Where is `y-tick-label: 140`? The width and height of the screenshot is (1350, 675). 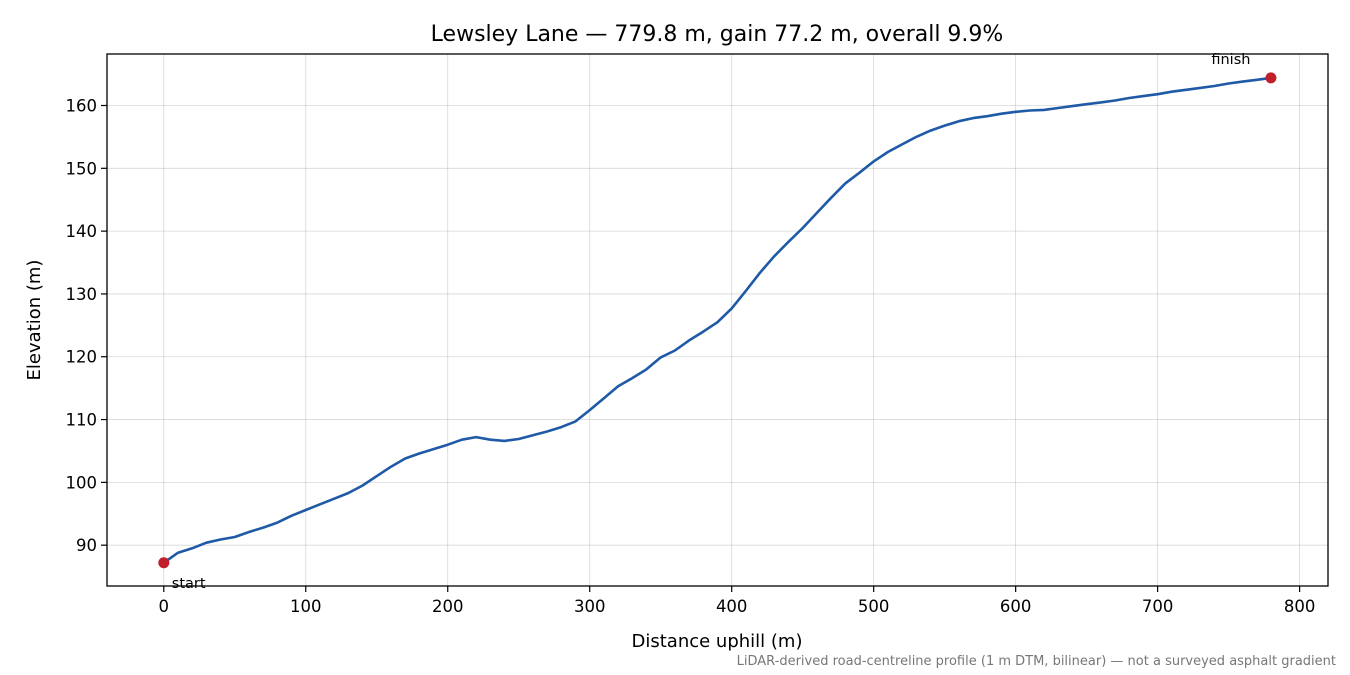 y-tick-label: 140 is located at coordinates (82, 231).